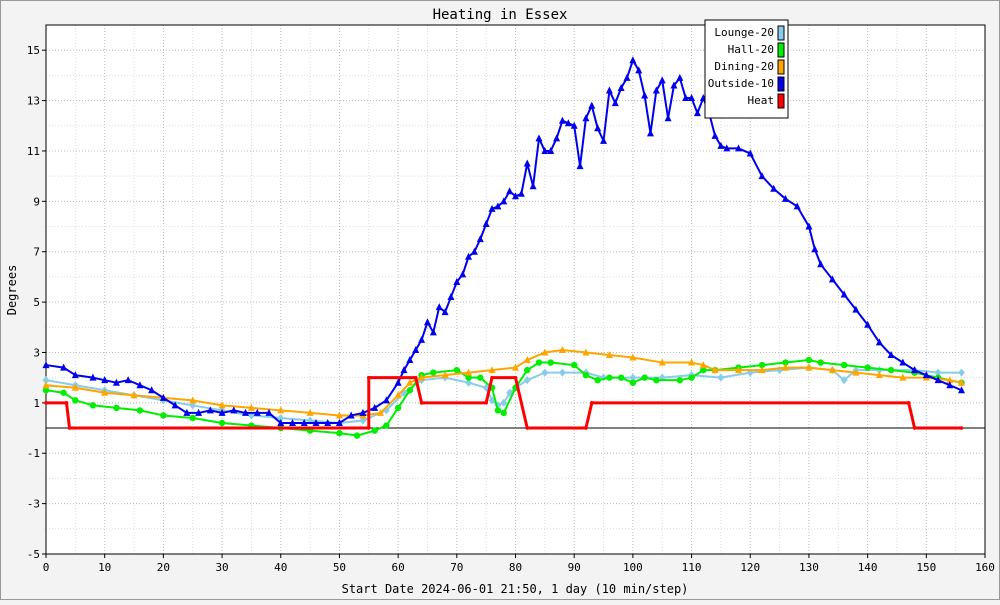 The height and width of the screenshot is (605, 1000). What do you see at coordinates (751, 49) in the screenshot?
I see `legend-label: Hall-20` at bounding box center [751, 49].